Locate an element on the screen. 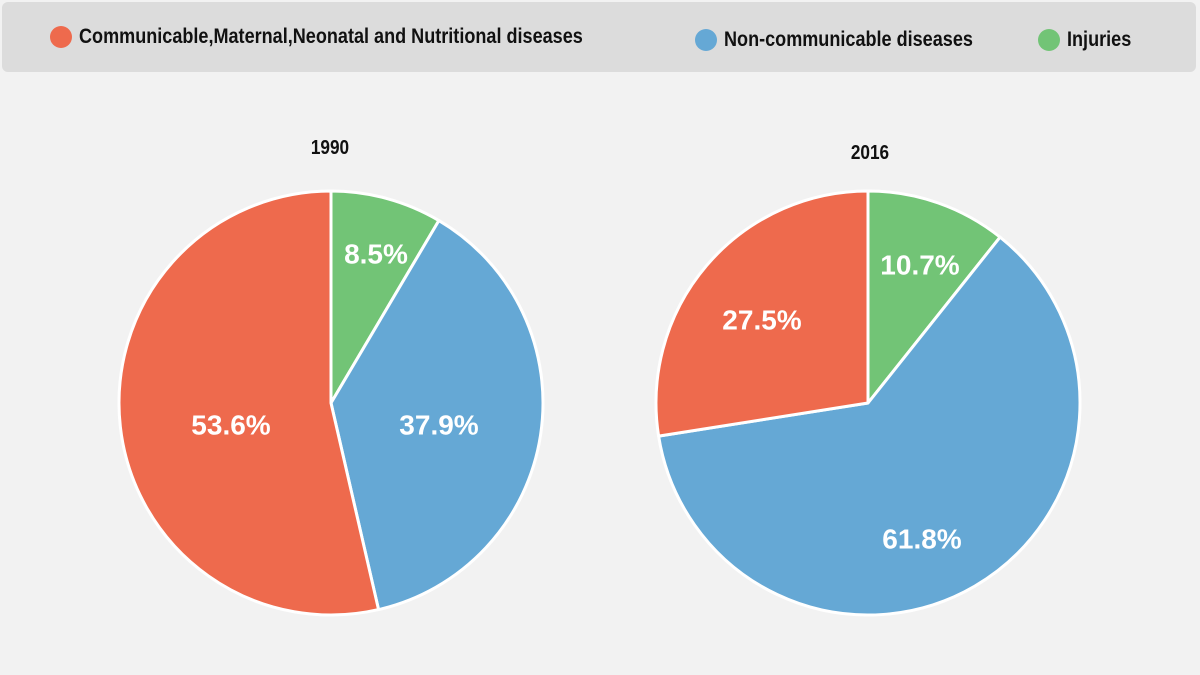 This screenshot has width=1200, height=675. legend-item-non-communicable: Non-communicable diseases is located at coordinates (854, 40).